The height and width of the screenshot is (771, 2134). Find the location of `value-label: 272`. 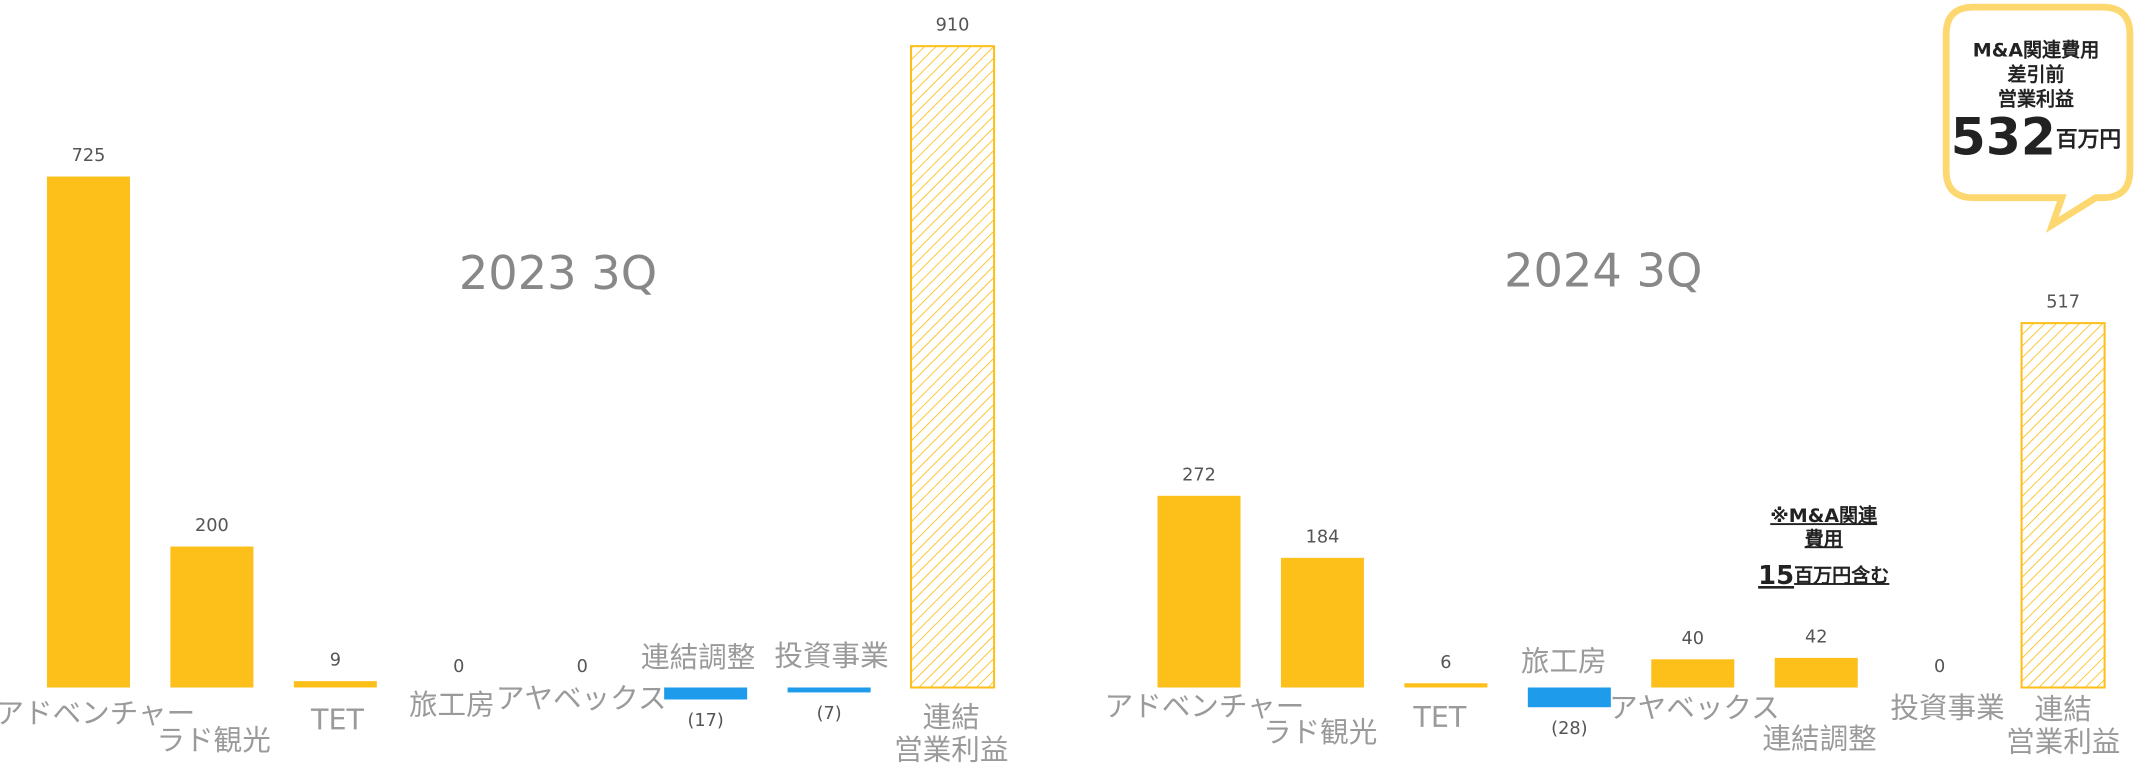

value-label: 272 is located at coordinates (1199, 475).